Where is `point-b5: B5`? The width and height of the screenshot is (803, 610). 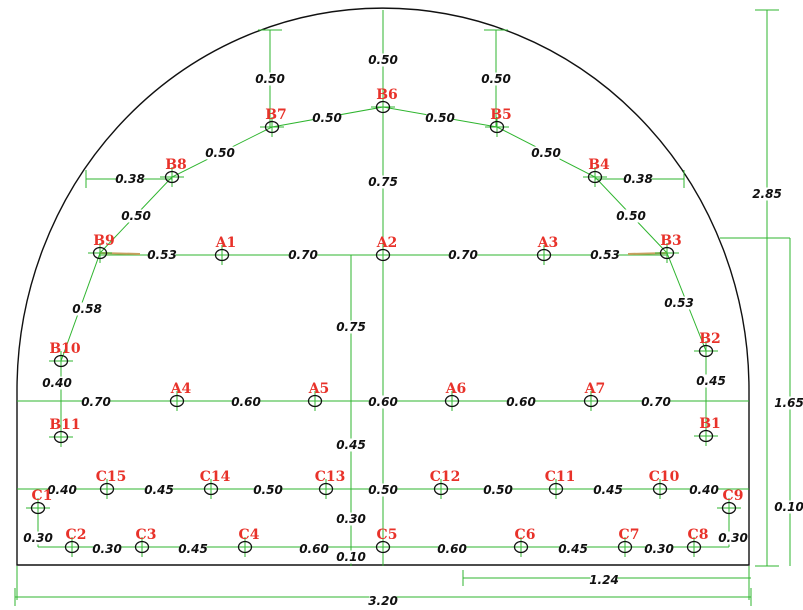
point-b5: B5 is located at coordinates (498, 122).